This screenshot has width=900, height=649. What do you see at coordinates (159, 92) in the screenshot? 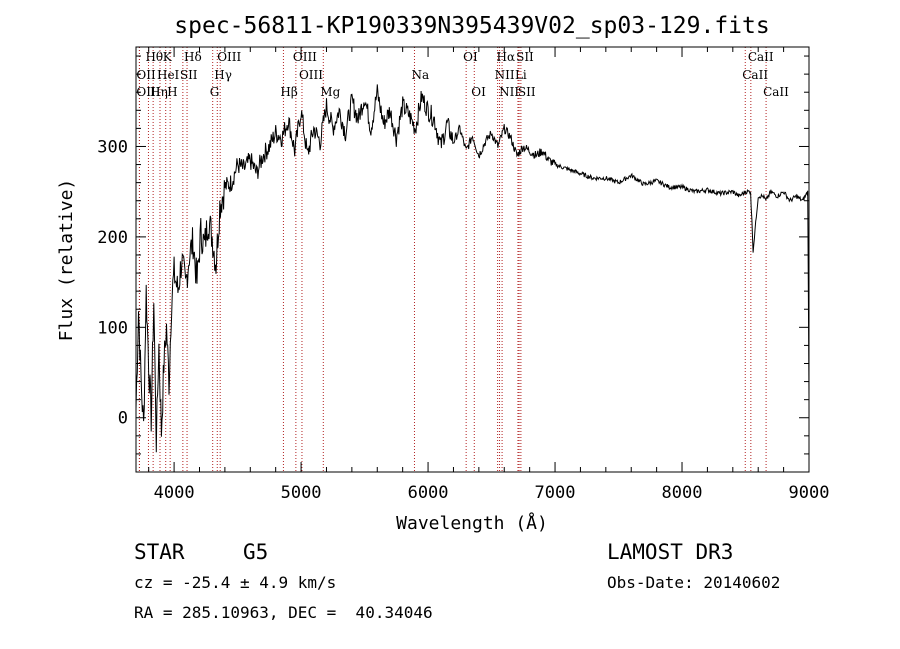
I see `line-label-hη: Hη` at bounding box center [159, 92].